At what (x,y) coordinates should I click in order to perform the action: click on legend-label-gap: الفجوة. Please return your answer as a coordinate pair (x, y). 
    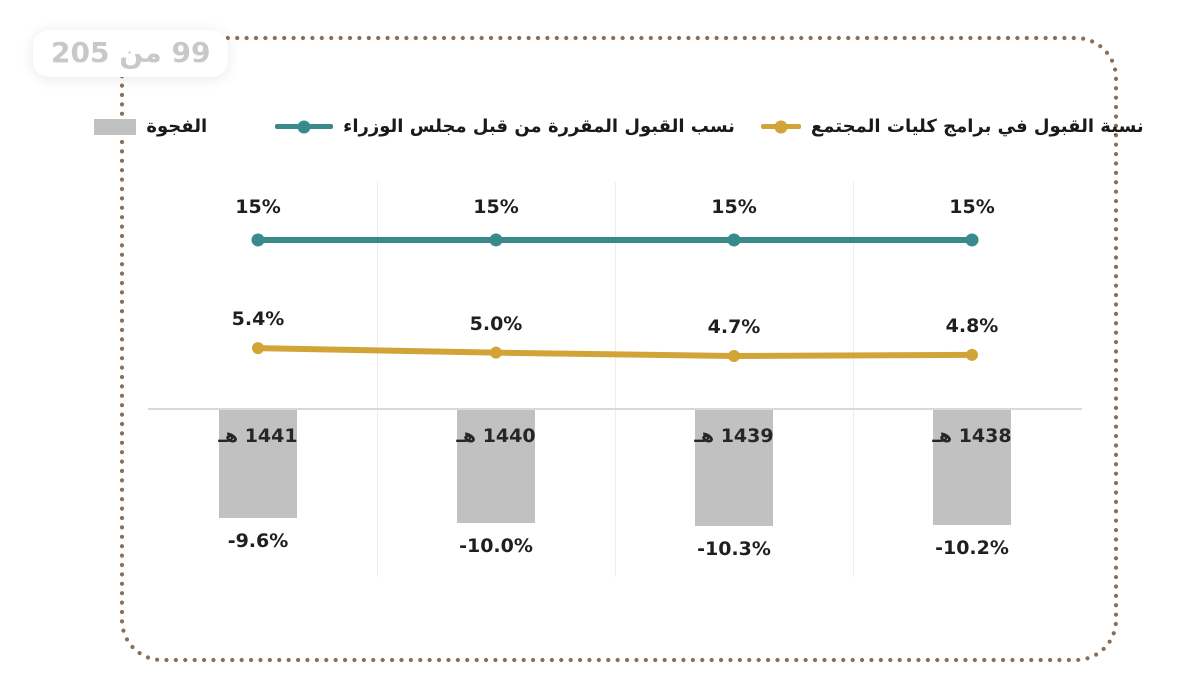
    Looking at the image, I should click on (177, 126).